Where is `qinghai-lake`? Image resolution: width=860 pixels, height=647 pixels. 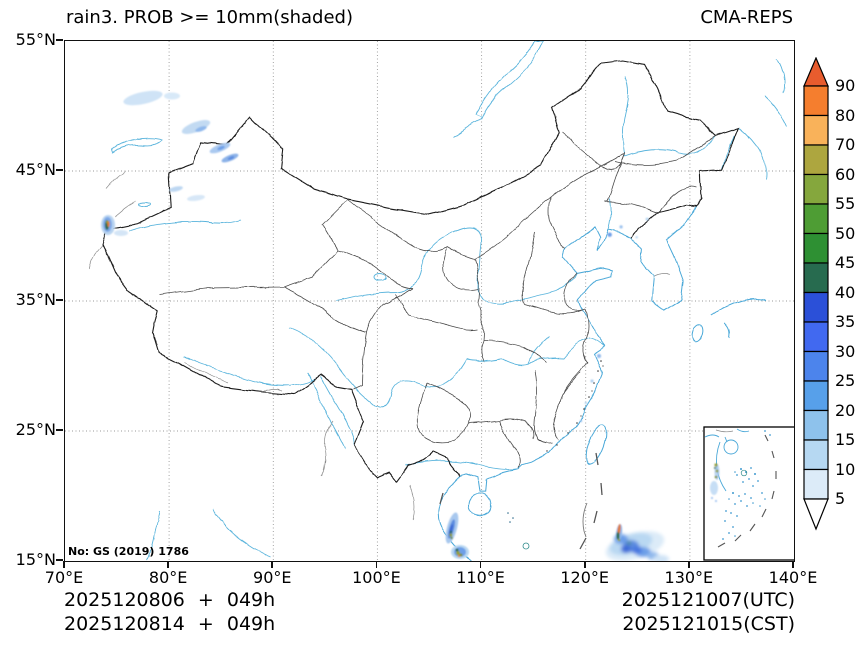 qinghai-lake is located at coordinates (379, 278).